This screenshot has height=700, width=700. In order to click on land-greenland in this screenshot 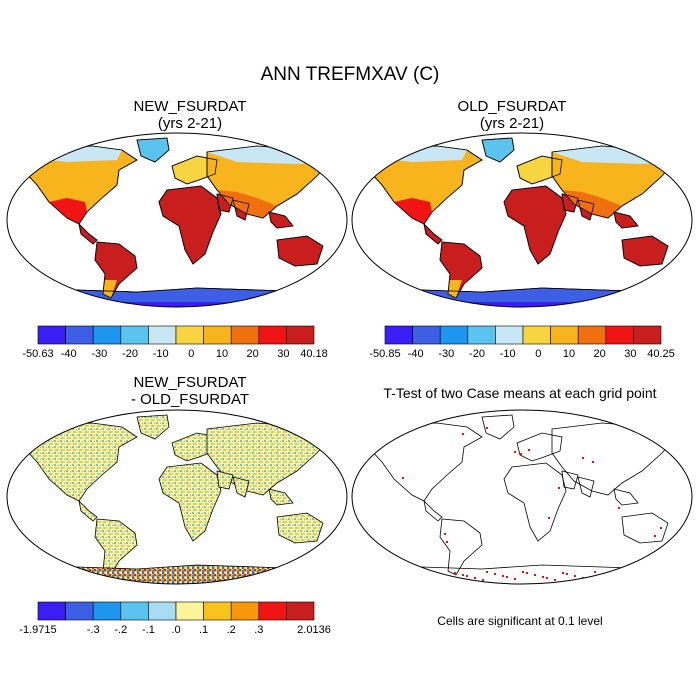, I will do `click(153, 150)`.